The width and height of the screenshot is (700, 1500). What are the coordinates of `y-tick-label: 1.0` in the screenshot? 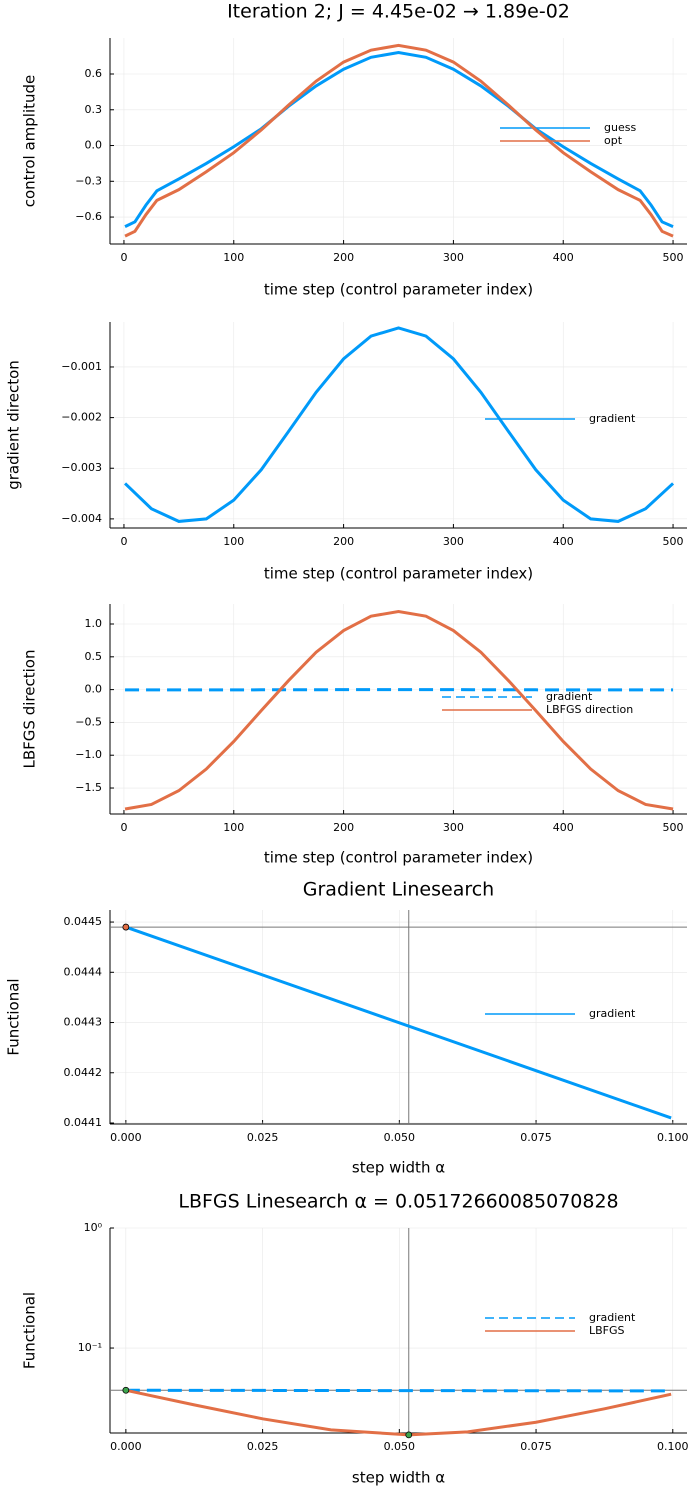 It's located at (94, 623).